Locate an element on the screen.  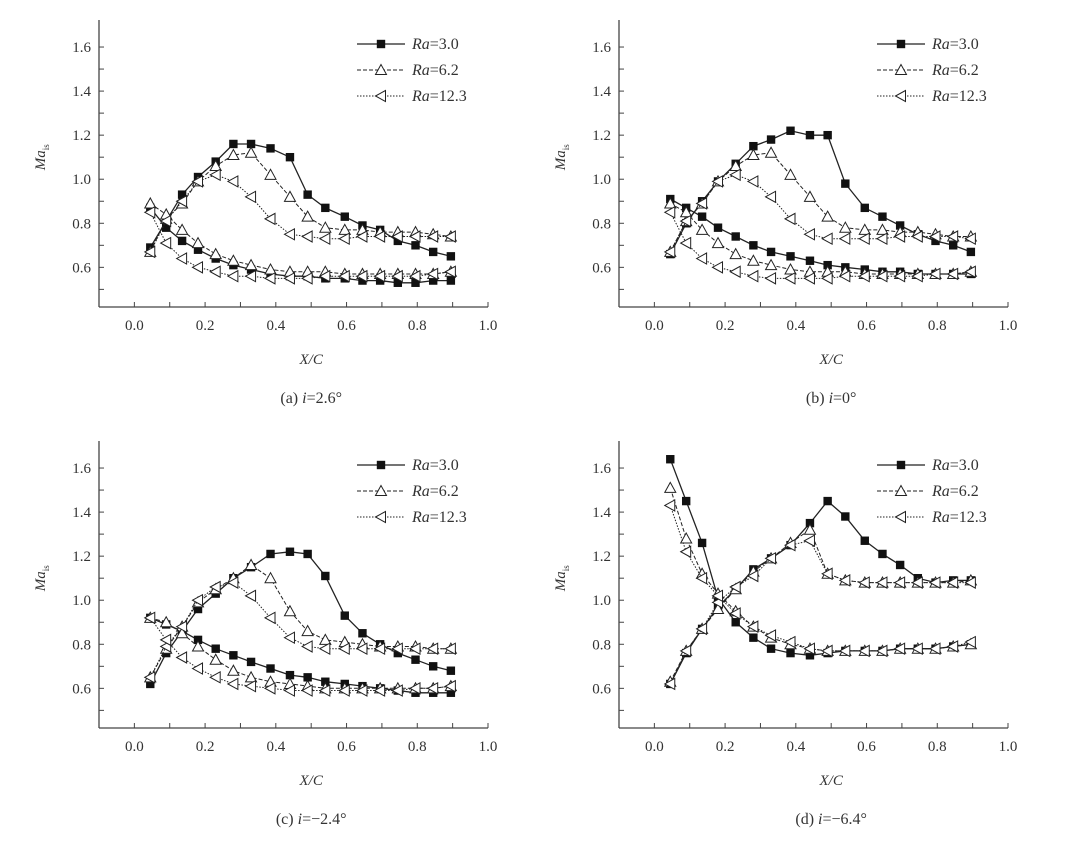
caption-value: =−2.4° is located at coordinates (324, 819).